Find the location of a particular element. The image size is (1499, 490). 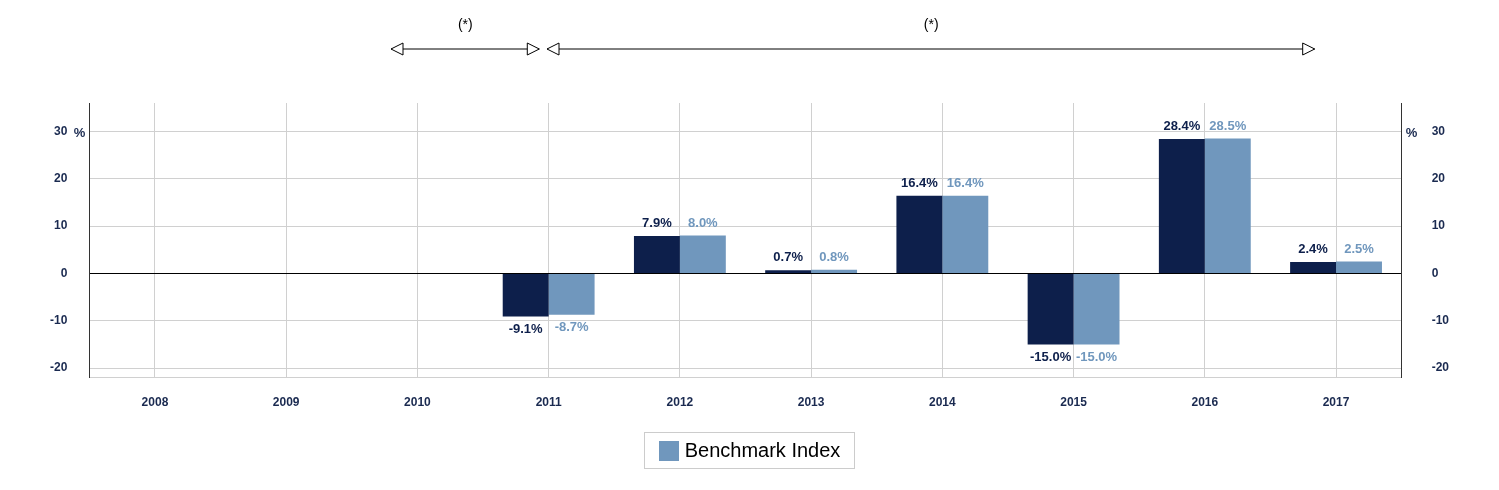

data-label: 2.4% is located at coordinates (1313, 249).